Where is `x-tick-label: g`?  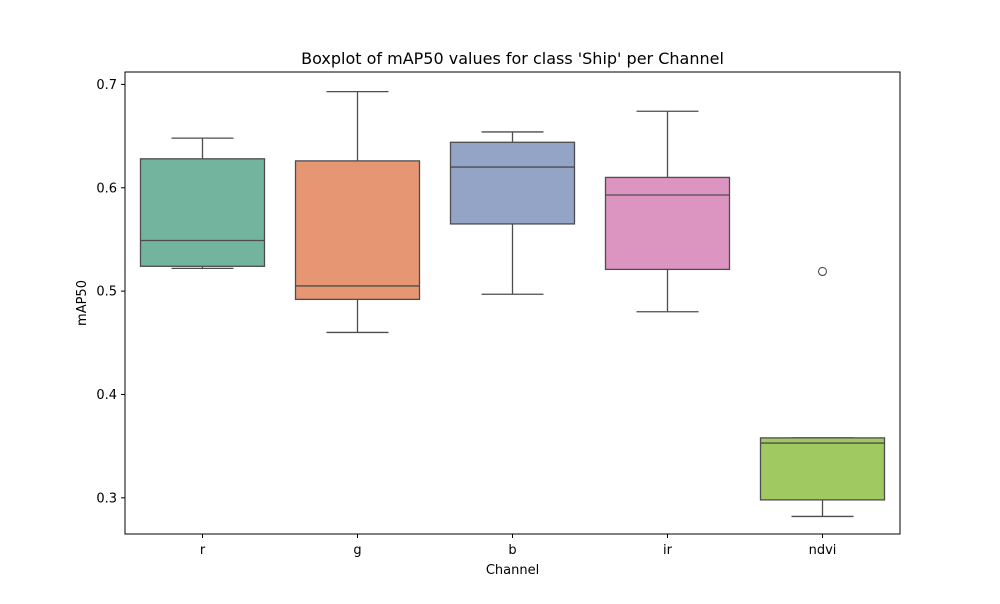 x-tick-label: g is located at coordinates (357, 550).